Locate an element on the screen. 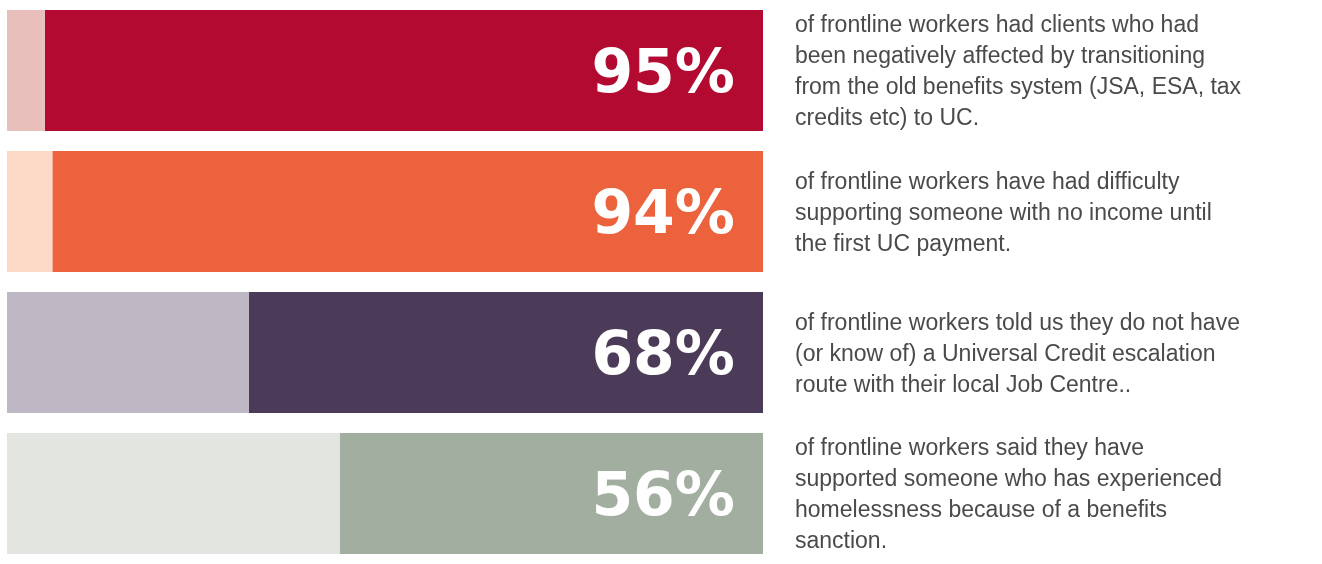  y-tick-label: of frontline workers have had difficulty supporting someone with no income until the first UC payment. is located at coordinates (1007, 211).